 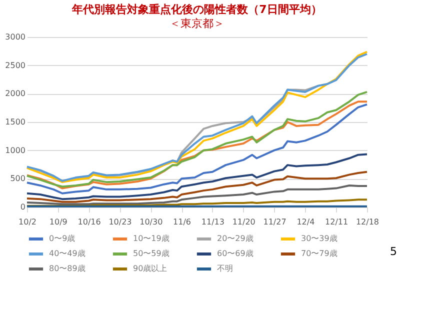 I want to click on y-tick-label: 1000, so click(x=15, y=150).